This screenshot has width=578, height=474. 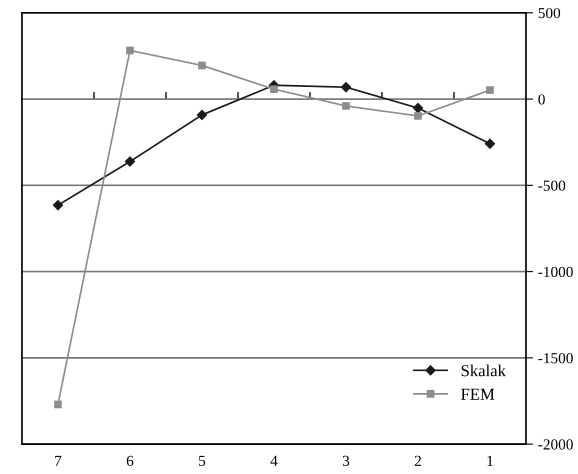 What do you see at coordinates (555, 444) in the screenshot?
I see `y-tick-label: -2000` at bounding box center [555, 444].